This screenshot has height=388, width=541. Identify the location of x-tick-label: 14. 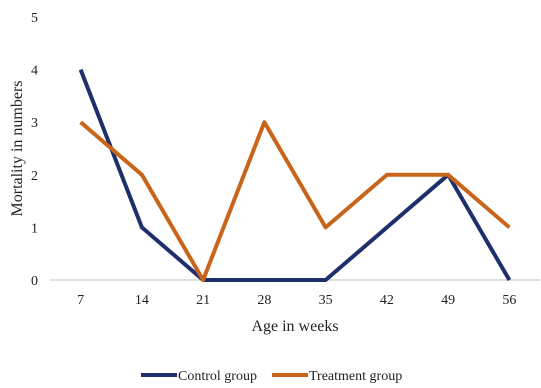
(142, 300).